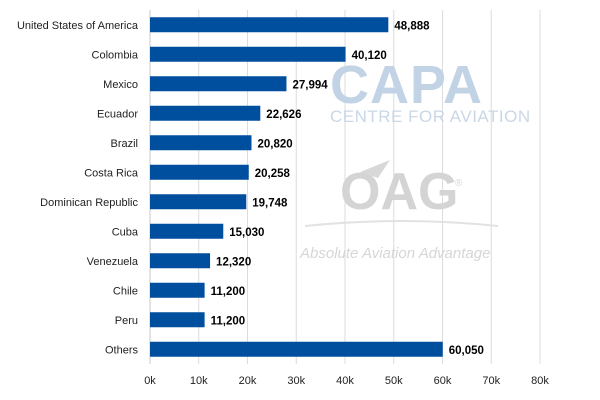 The image size is (600, 400). Describe the element at coordinates (296, 381) in the screenshot. I see `x-tick-label: 30k` at that location.